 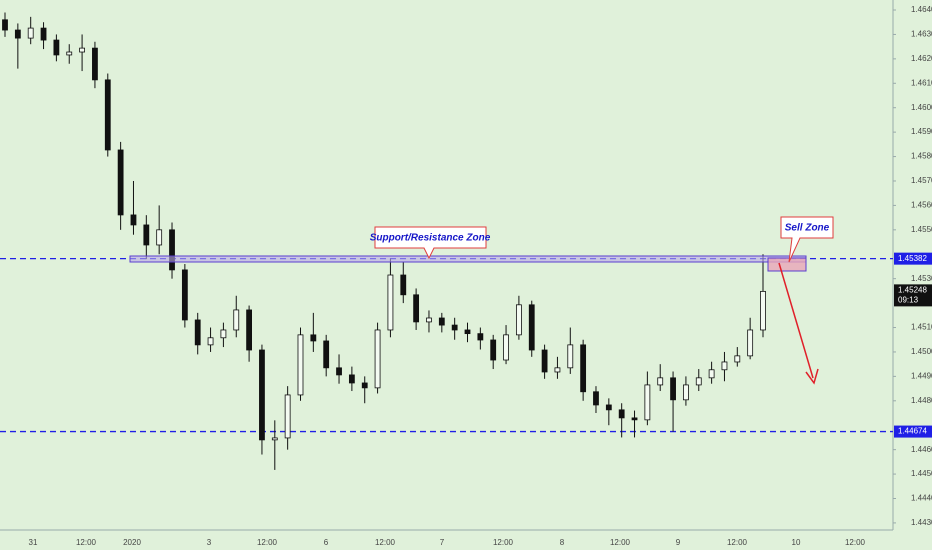 What do you see at coordinates (796, 320) in the screenshot?
I see `arrow-line` at bounding box center [796, 320].